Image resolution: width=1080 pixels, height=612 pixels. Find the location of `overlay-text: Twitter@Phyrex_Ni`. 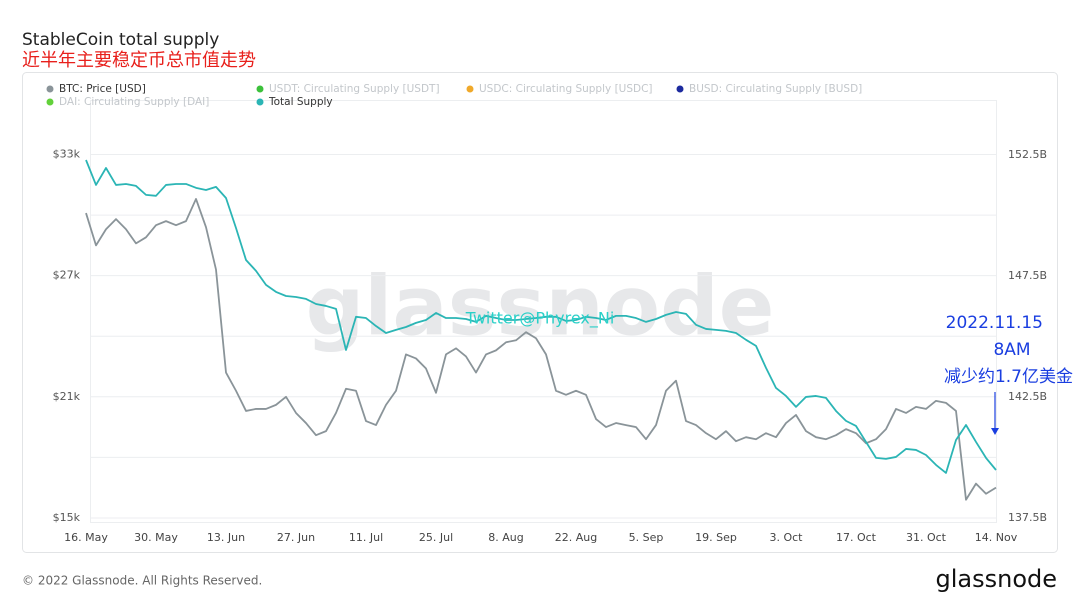

overlay-text: Twitter@Phyrex_Ni is located at coordinates (540, 319).